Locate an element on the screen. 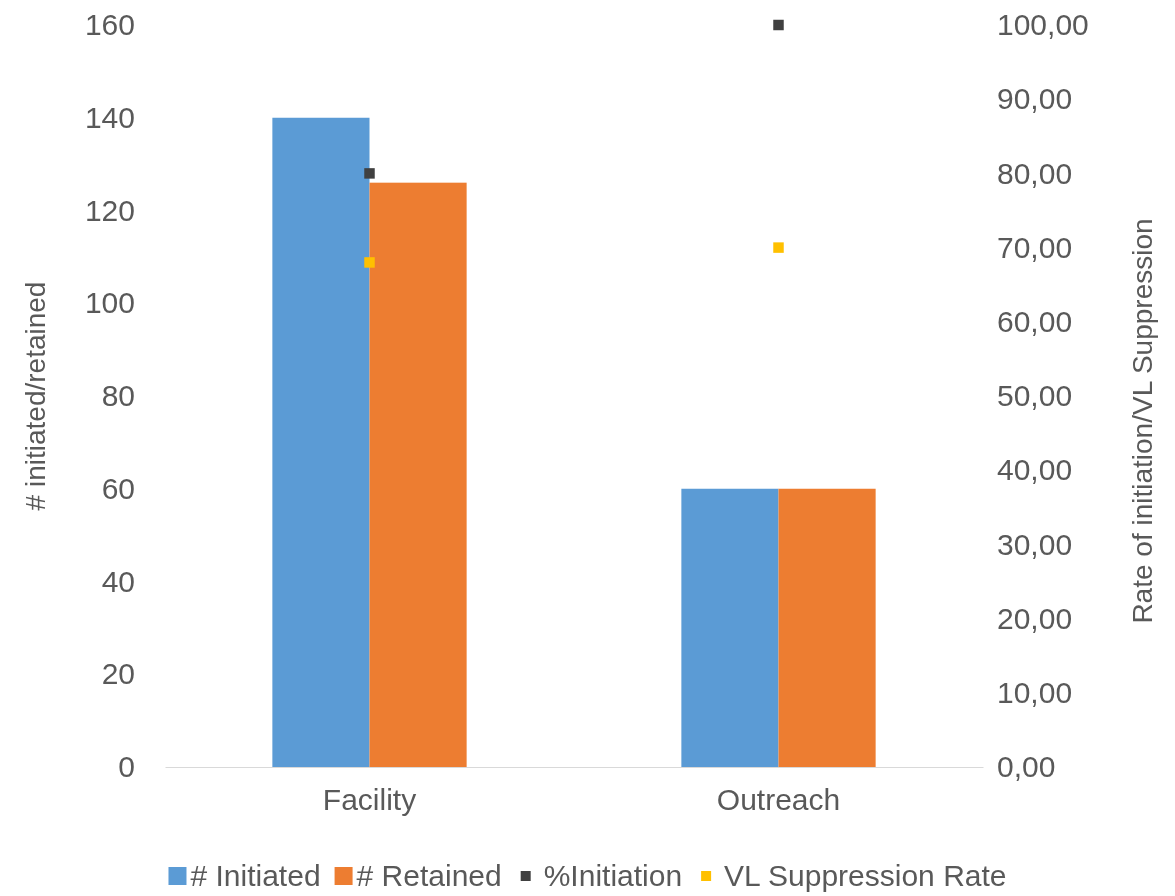 The image size is (1175, 896). y-tick-label: 60 is located at coordinates (118, 488).